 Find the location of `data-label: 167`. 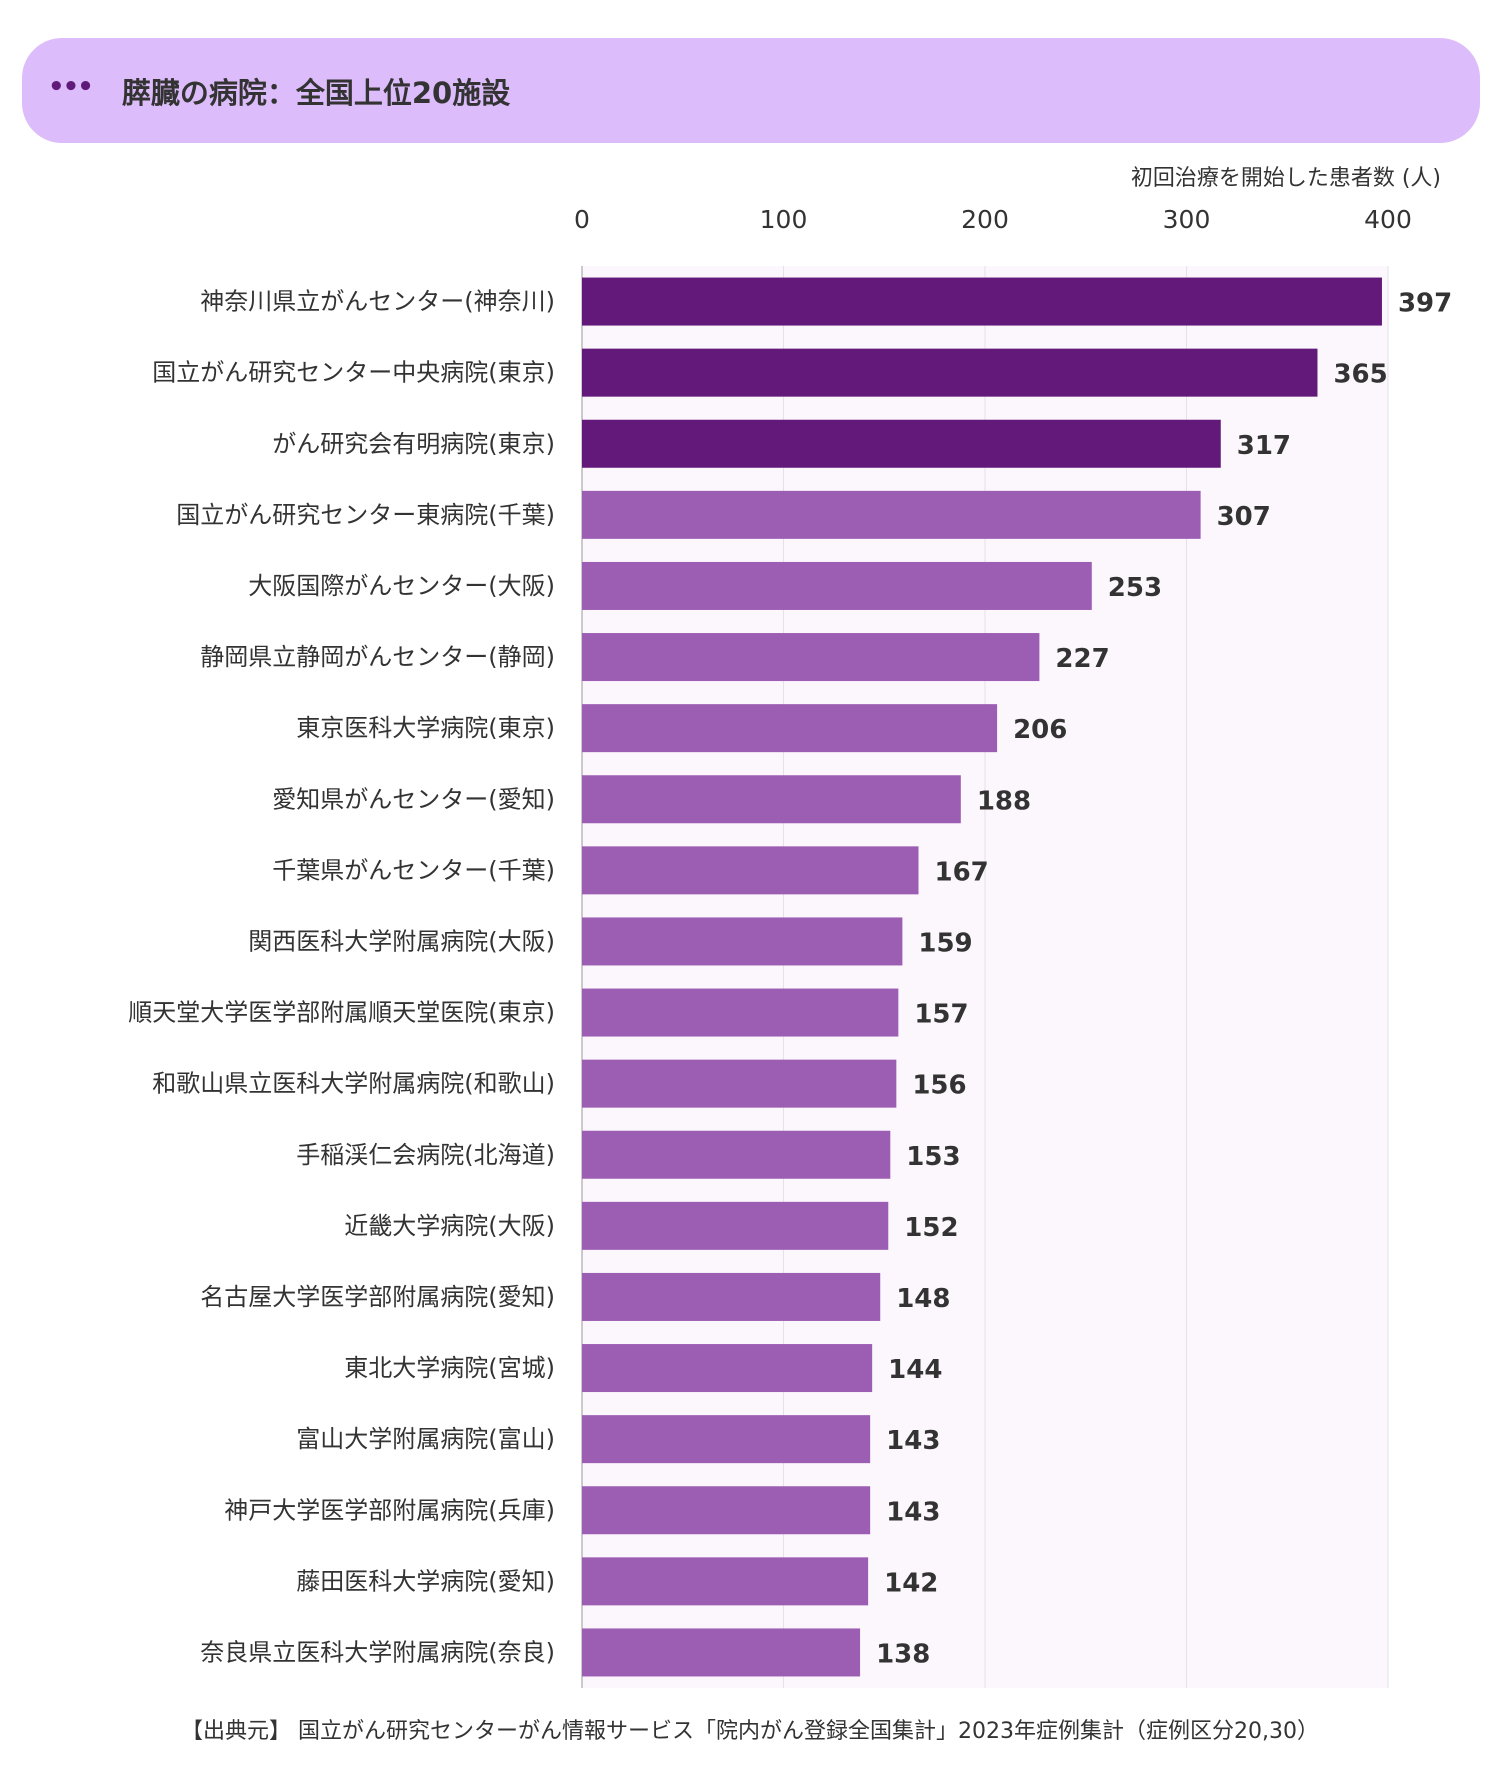

data-label: 167 is located at coordinates (962, 872).